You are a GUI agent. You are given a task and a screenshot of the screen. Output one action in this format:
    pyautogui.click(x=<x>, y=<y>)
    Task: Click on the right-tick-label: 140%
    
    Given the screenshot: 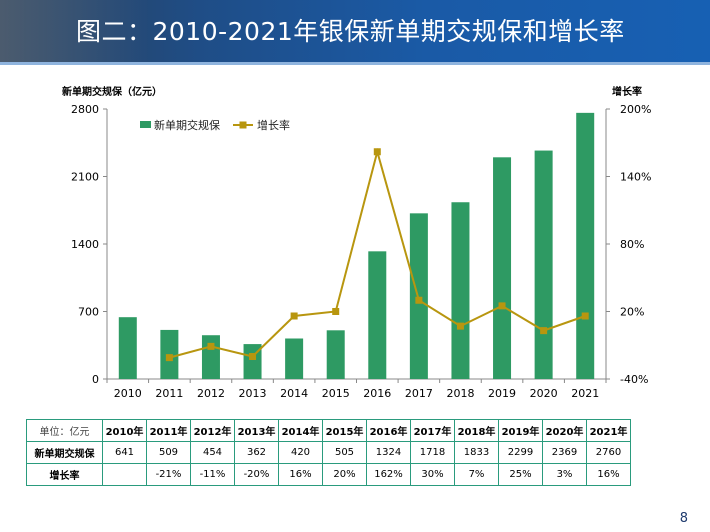 What is the action you would take?
    pyautogui.click(x=635, y=177)
    